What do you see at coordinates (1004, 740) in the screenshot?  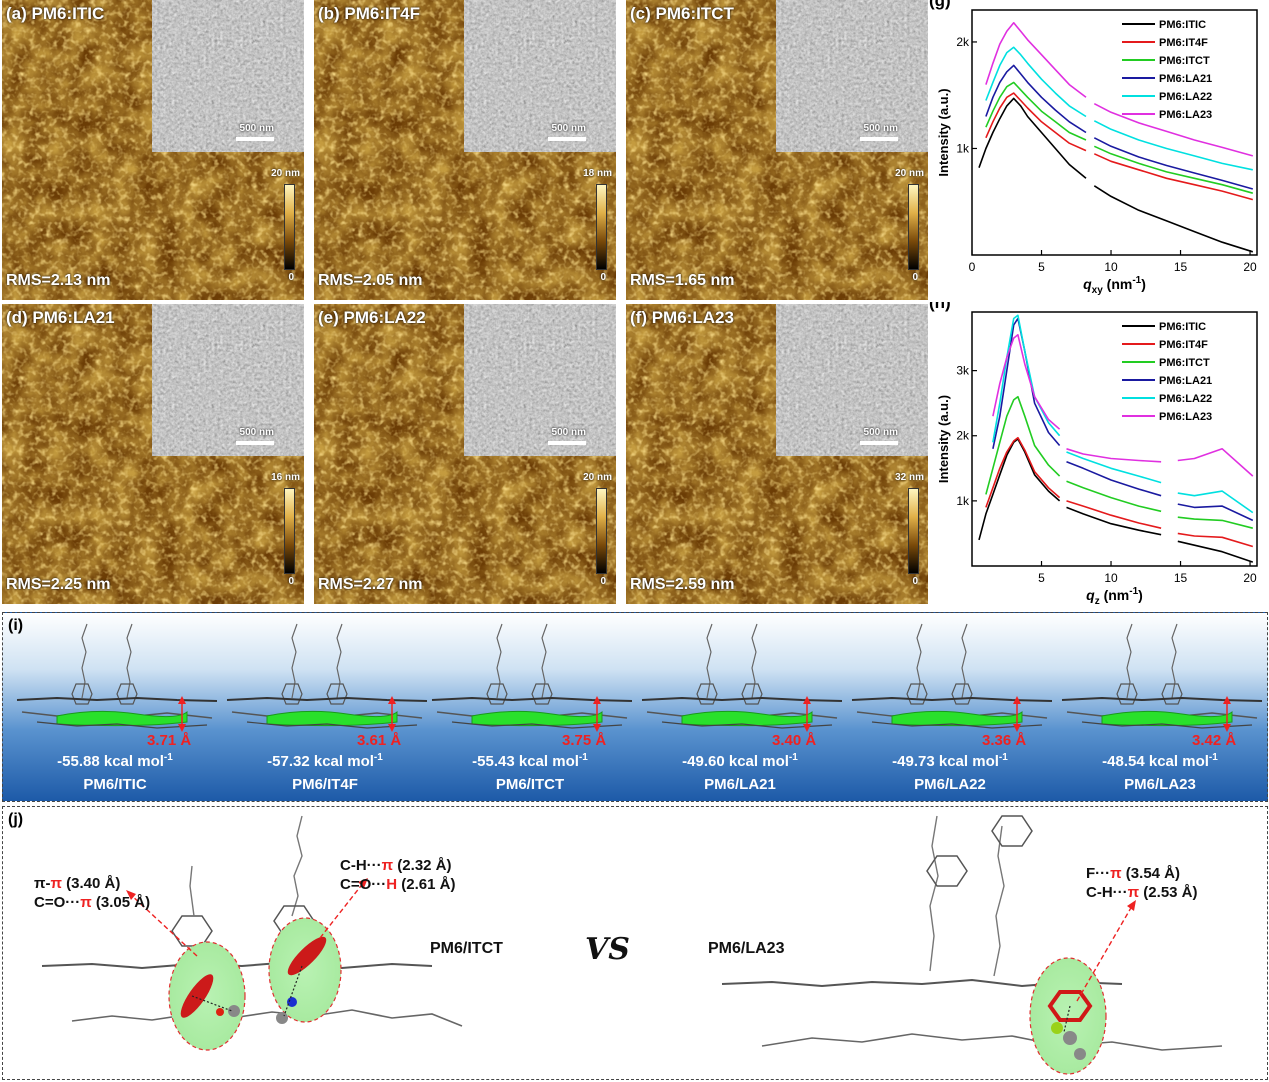 I see `stacking-distance-label: 3.36 Å` at bounding box center [1004, 740].